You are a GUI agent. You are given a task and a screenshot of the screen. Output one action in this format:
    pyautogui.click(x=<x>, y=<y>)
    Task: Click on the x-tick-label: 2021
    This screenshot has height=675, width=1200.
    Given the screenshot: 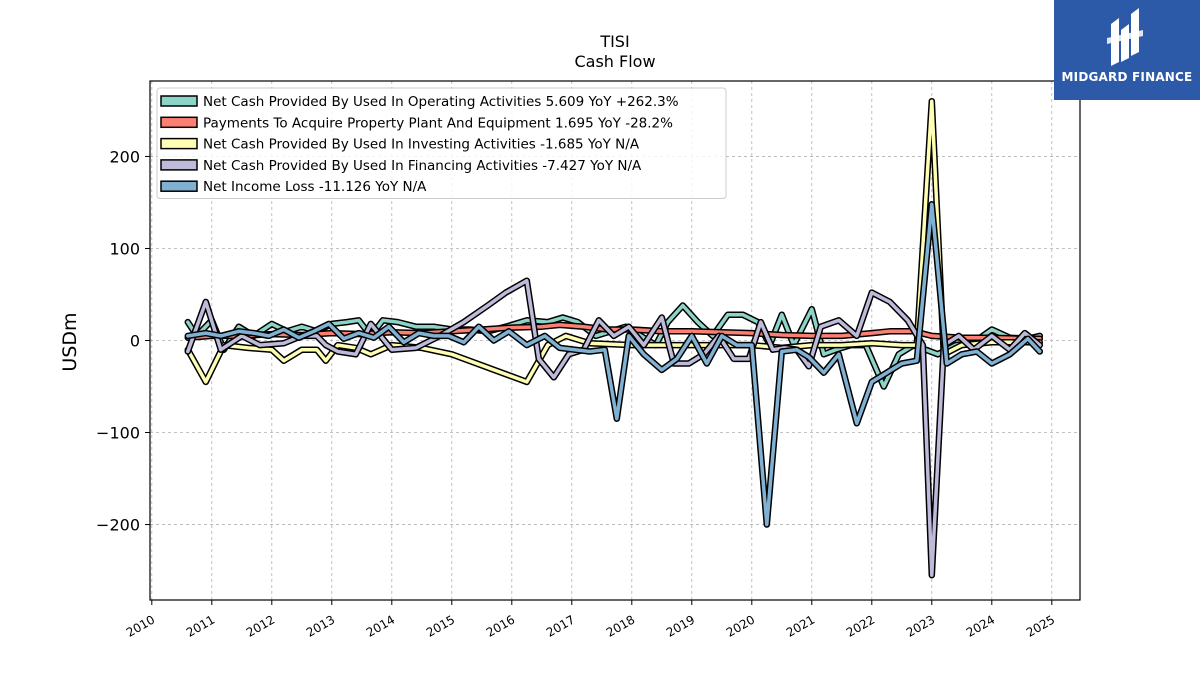 What is the action you would take?
    pyautogui.click(x=800, y=625)
    